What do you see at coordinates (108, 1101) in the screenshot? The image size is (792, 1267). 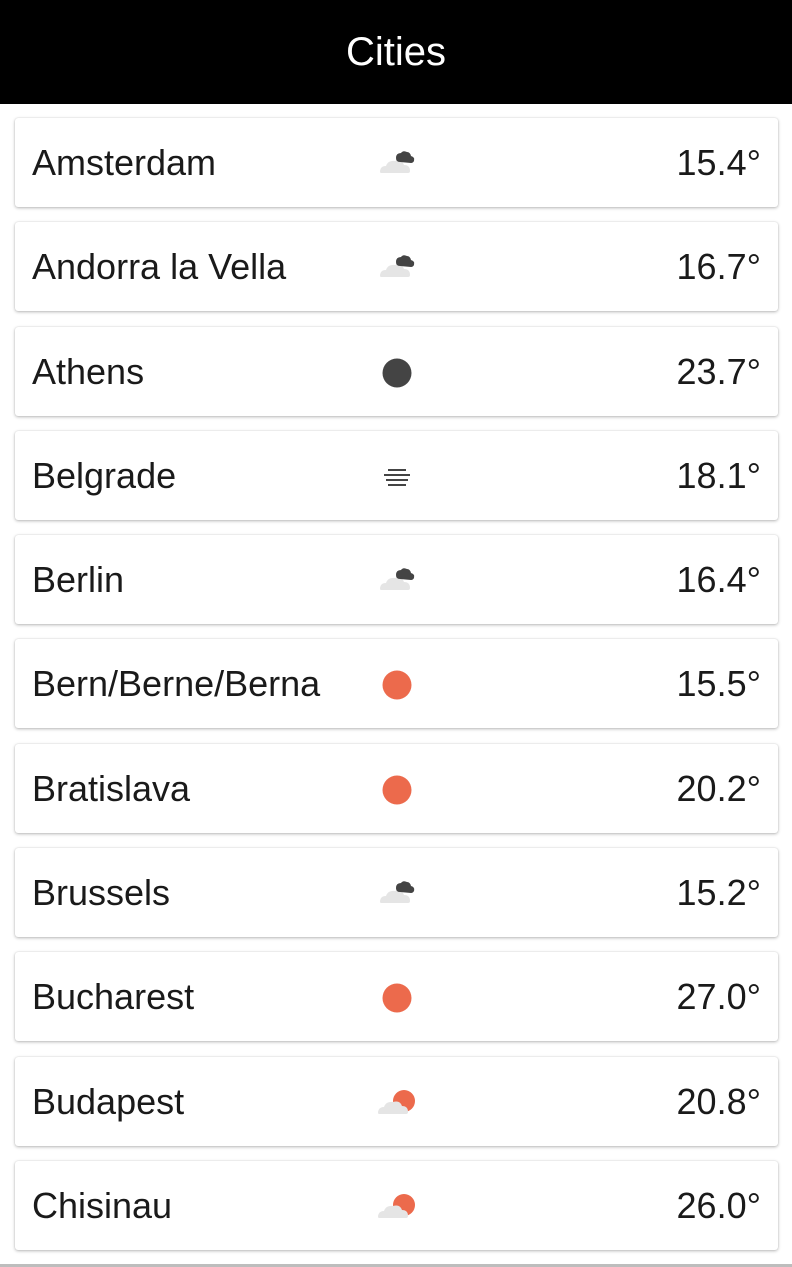 I see `city-name: Budapest` at bounding box center [108, 1101].